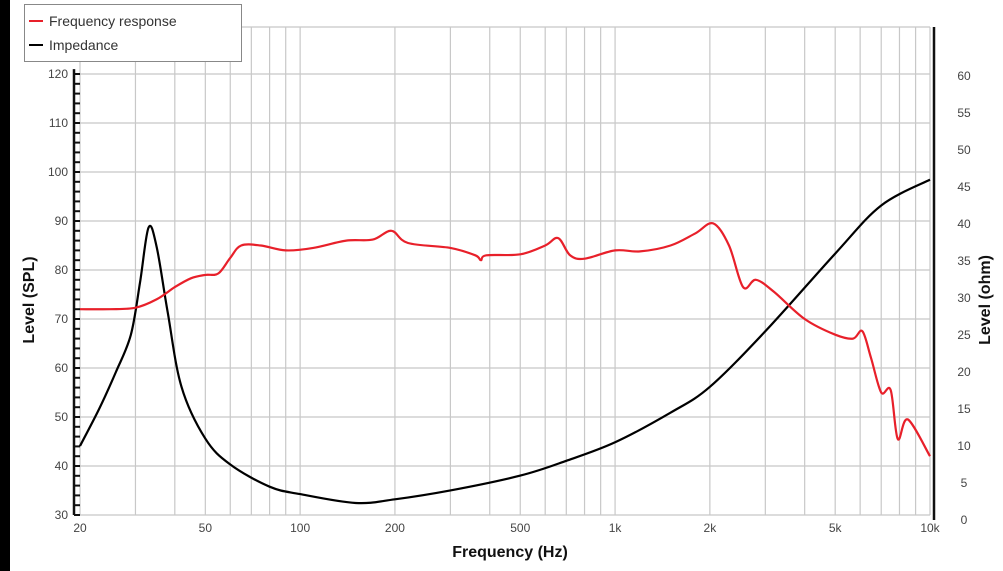  Describe the element at coordinates (506, 528) in the screenshot. I see `x-axis: 20 50 100 200 500 1k 2k 5k 10k` at that location.